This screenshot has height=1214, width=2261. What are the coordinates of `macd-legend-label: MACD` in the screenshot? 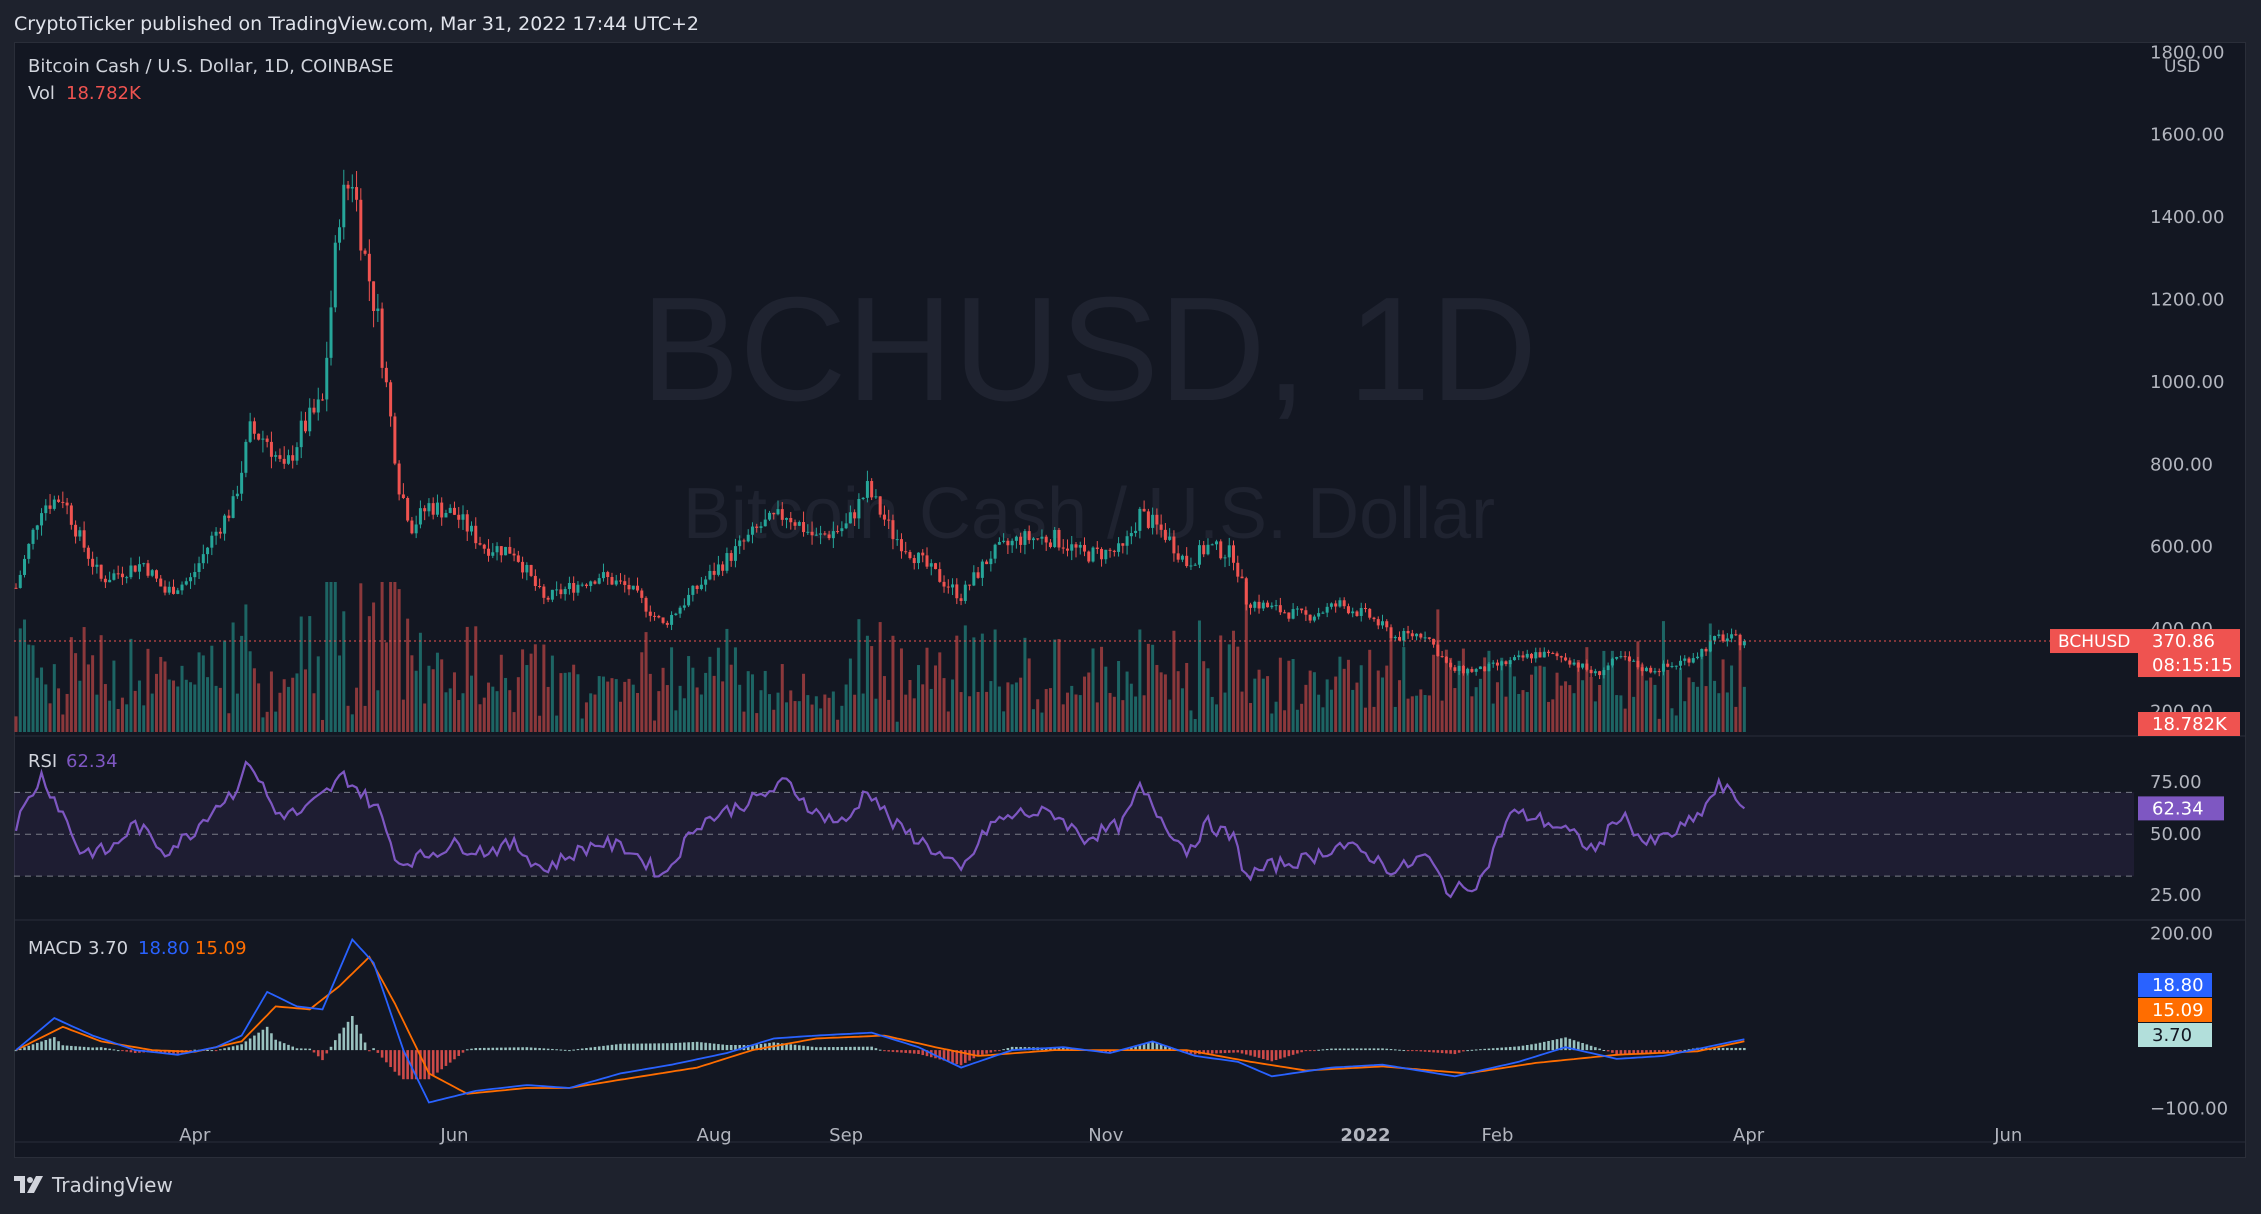 It's located at (55, 948).